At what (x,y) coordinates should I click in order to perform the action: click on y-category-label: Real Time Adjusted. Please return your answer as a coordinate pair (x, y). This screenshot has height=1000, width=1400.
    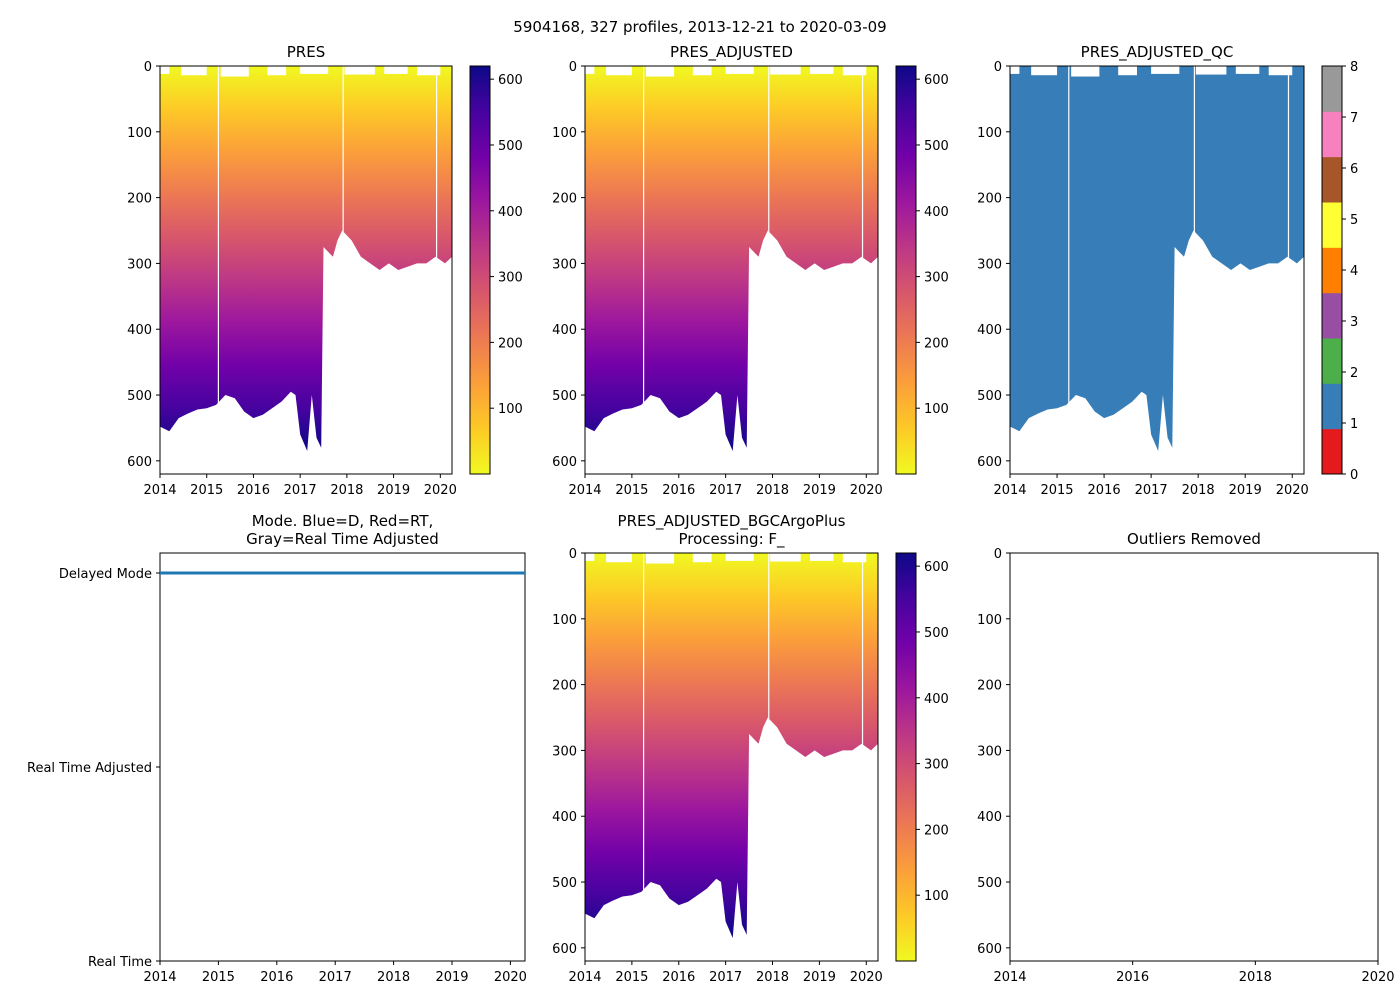
    Looking at the image, I should click on (89, 768).